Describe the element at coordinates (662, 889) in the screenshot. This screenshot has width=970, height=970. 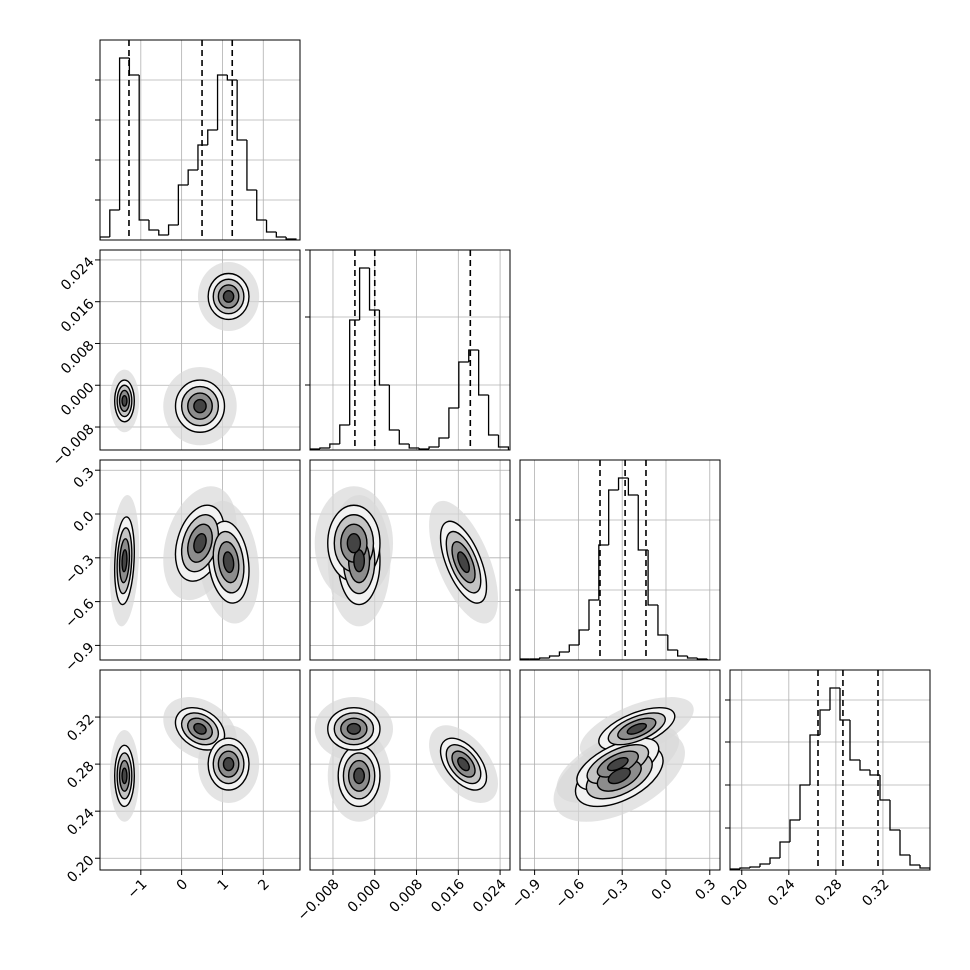
I see `x-tick-label: 0.0` at that location.